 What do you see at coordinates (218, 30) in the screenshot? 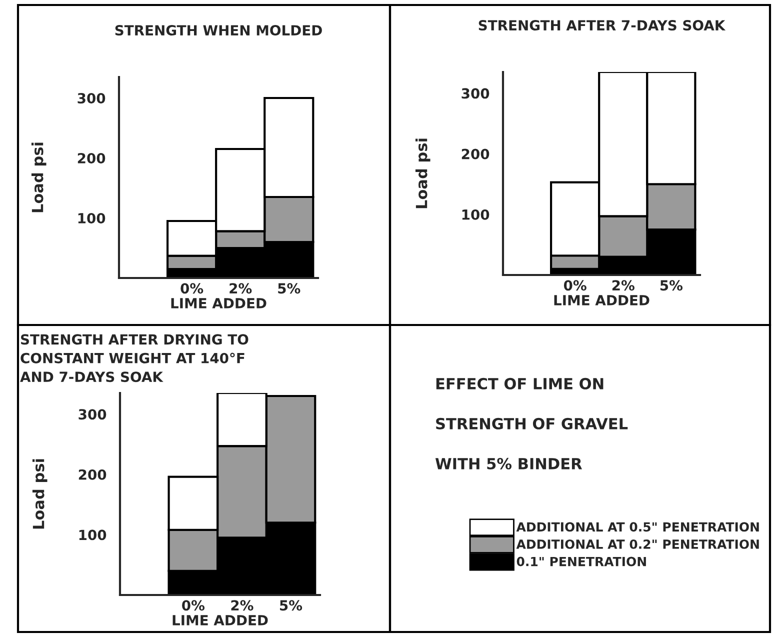
I see `chart-title: STRENGTH WHEN MOLDED` at bounding box center [218, 30].